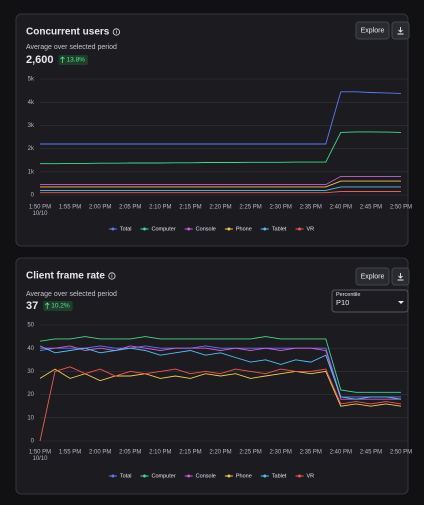 The width and height of the screenshot is (424, 505). Describe the element at coordinates (30, 395) in the screenshot. I see `y-tick-label: 20` at that location.